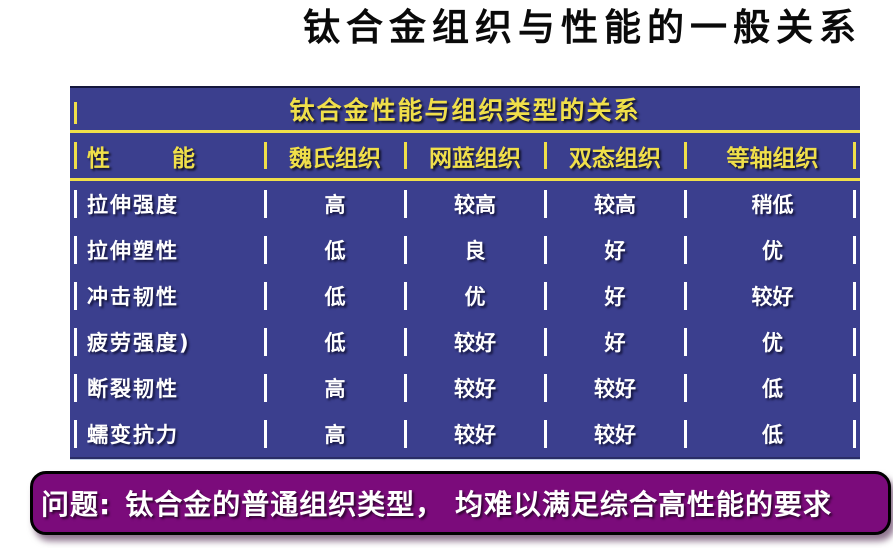 The image size is (893, 548). I want to click on header-property: 性 能, so click(167, 155).